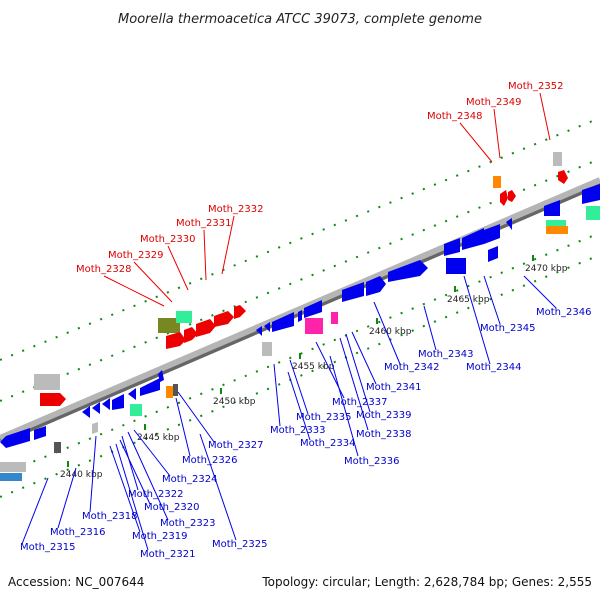 This screenshot has height=600, width=600. Describe the element at coordinates (557, 159) in the screenshot. I see `gene-grey-right` at that location.